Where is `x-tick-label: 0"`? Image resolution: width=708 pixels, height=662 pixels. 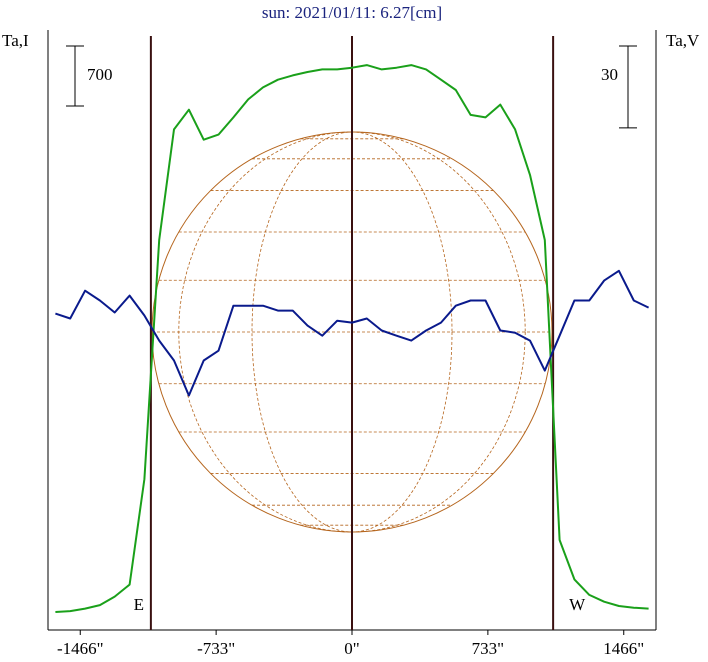
x-tick-label: 0" is located at coordinates (351, 648).